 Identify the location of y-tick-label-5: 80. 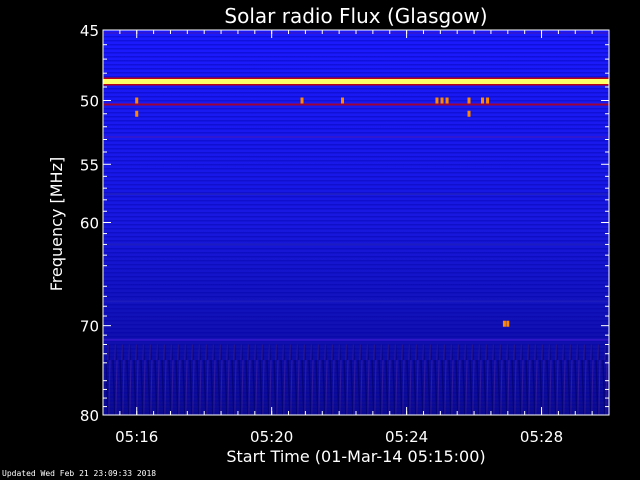
(89, 416).